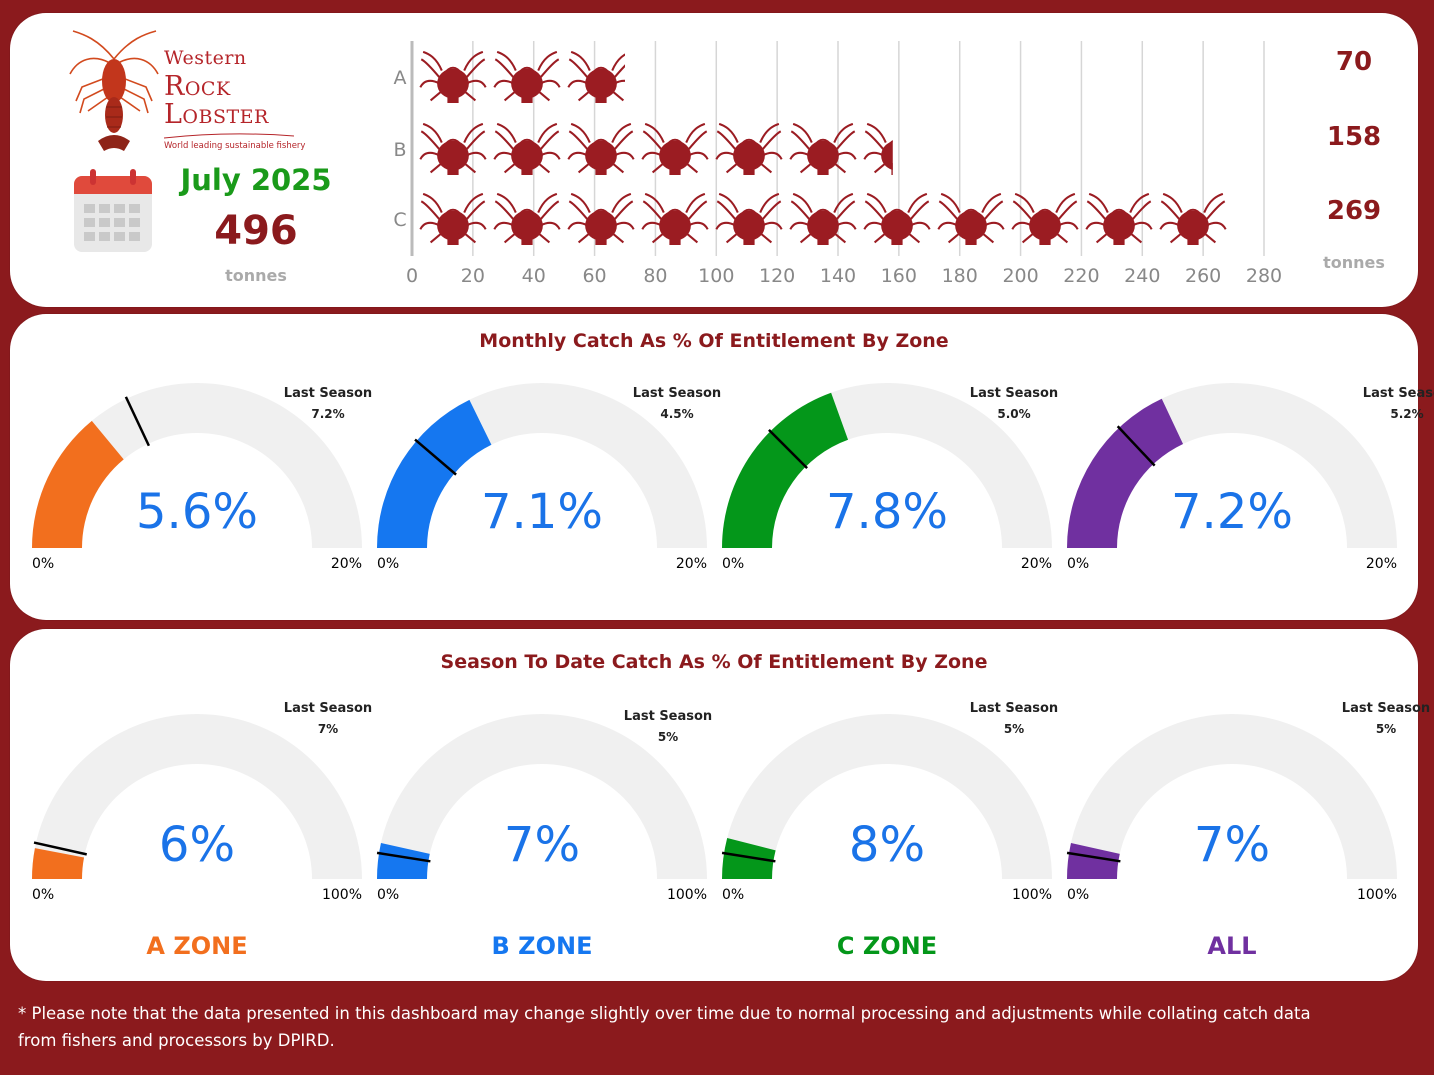  What do you see at coordinates (1407, 414) in the screenshot?
I see `last-season-value: 5.2%` at bounding box center [1407, 414].